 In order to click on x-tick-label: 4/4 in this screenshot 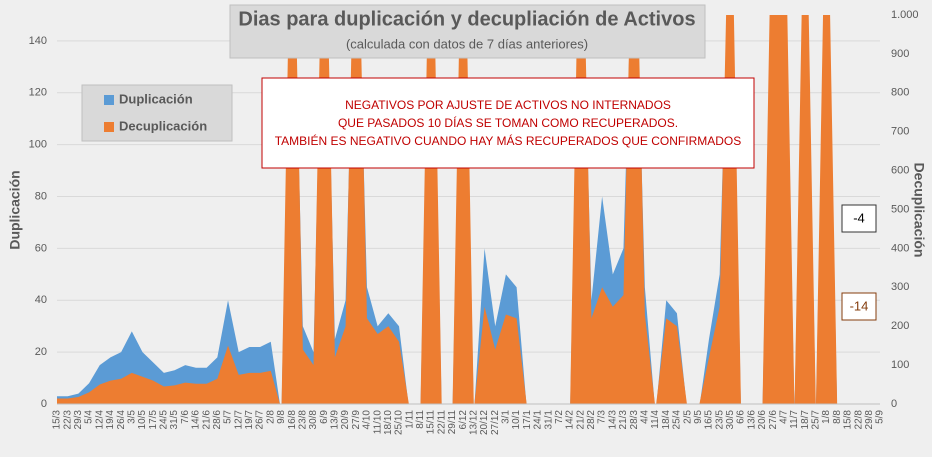, I will do `click(644, 417)`.